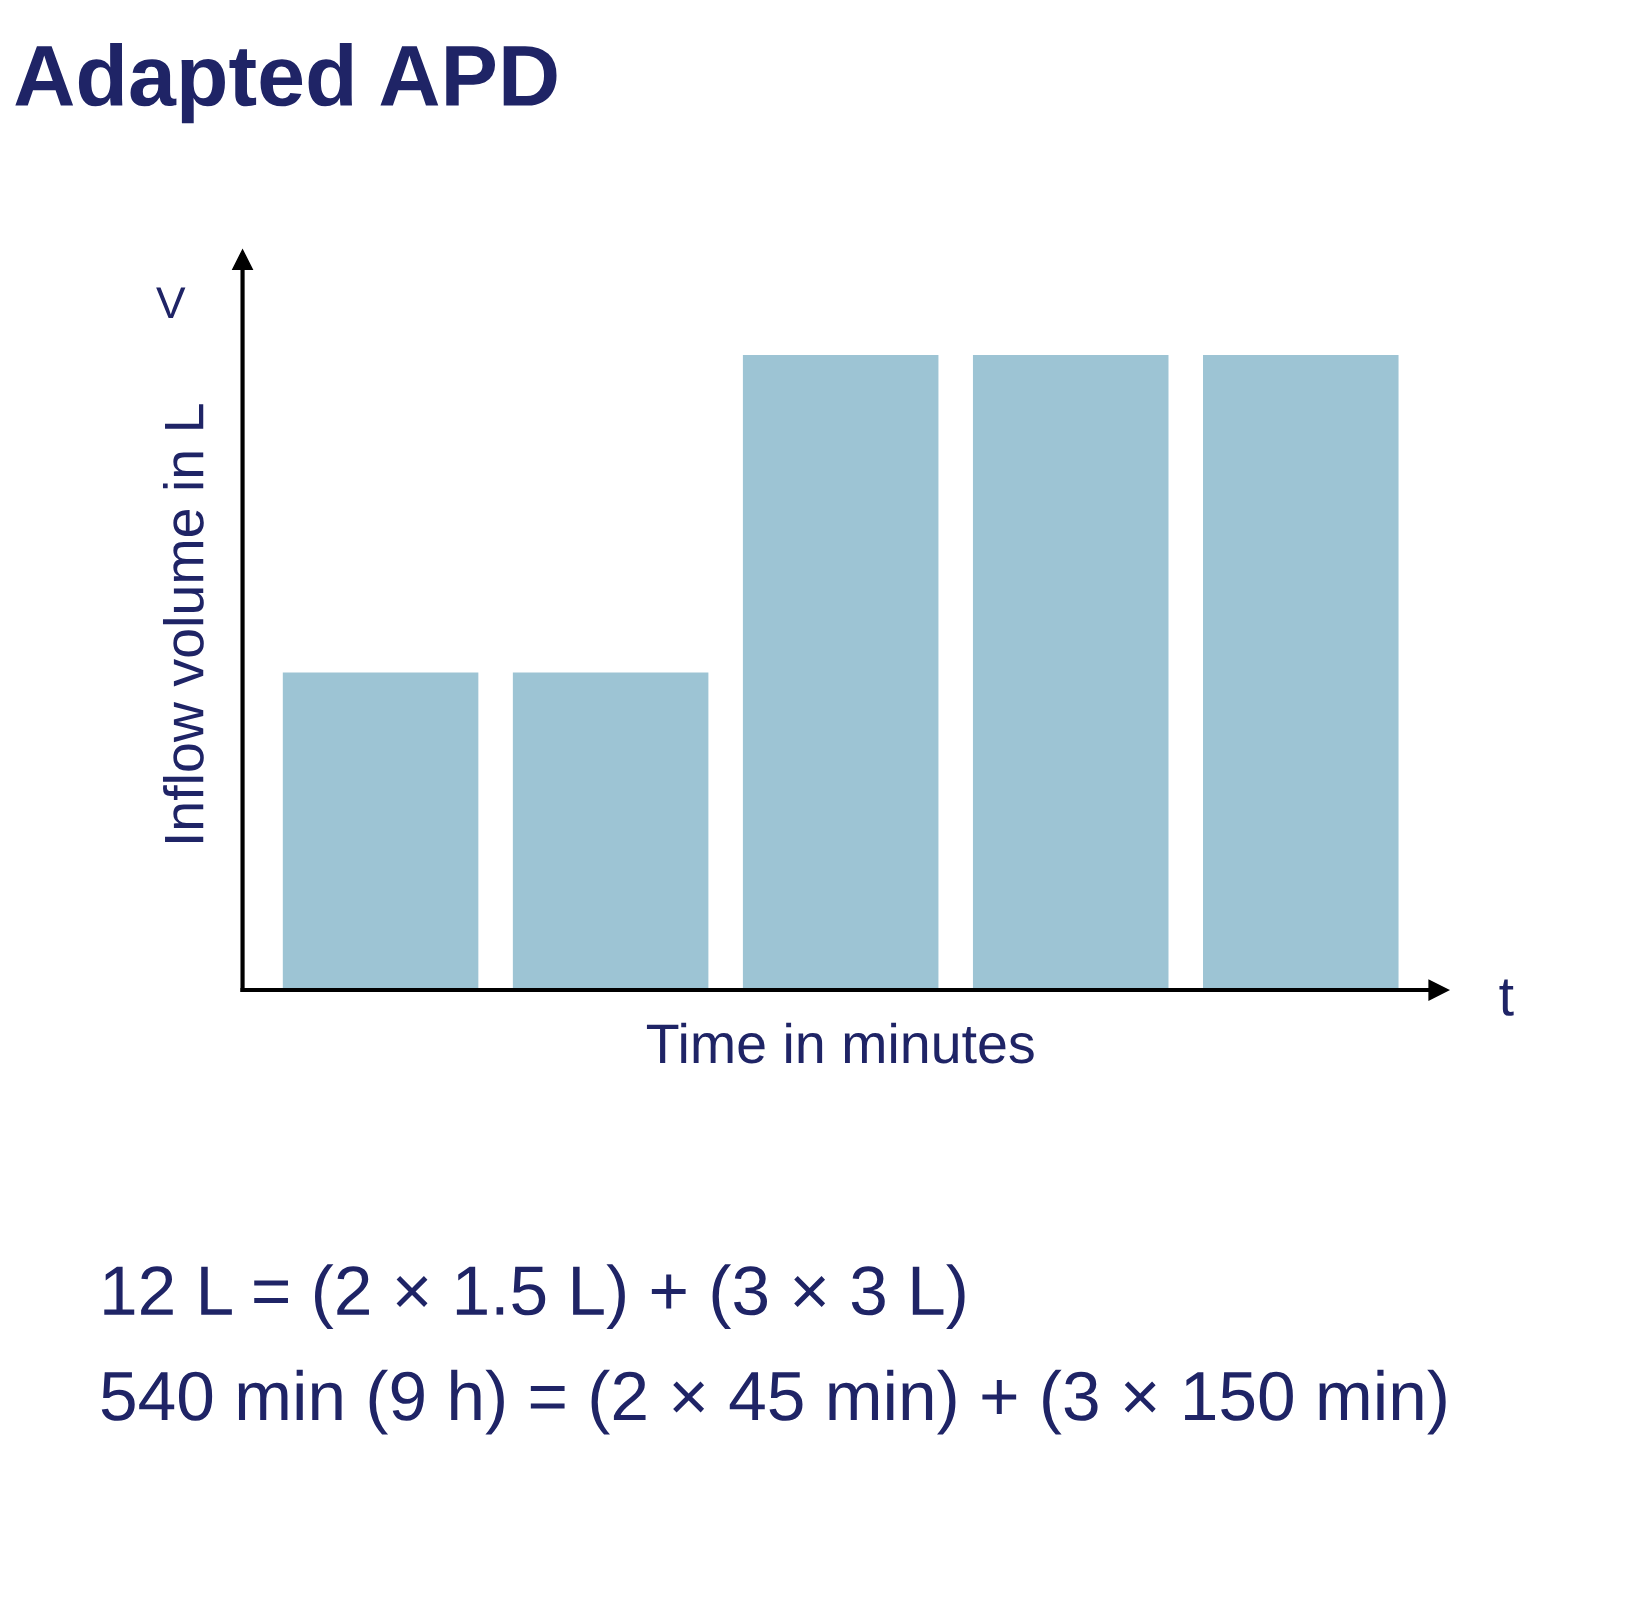  I want to click on text: V, so click(171, 303).